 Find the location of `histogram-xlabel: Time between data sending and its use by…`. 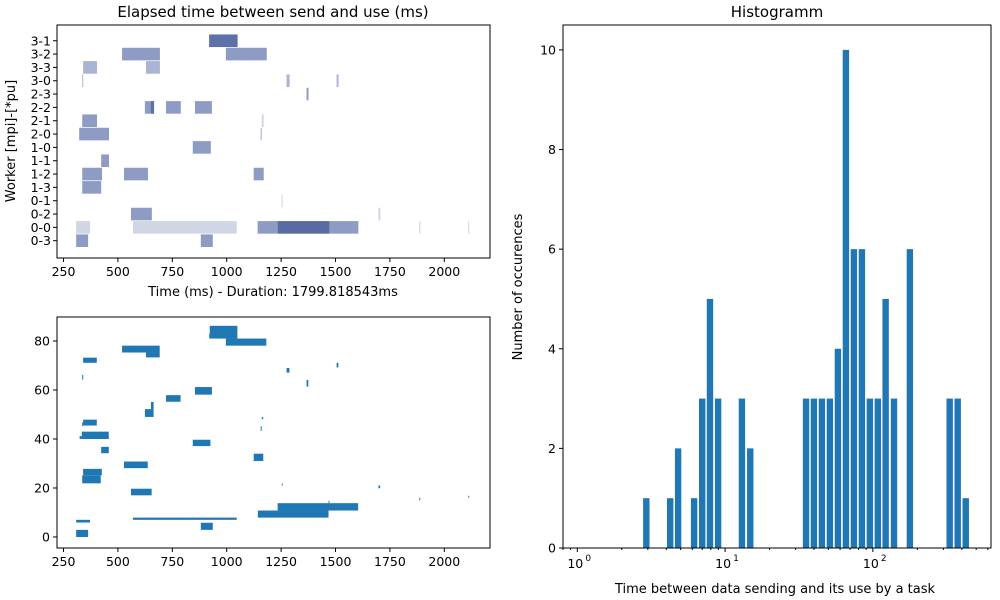

histogram-xlabel: Time between data sending and its use by… is located at coordinates (775, 589).